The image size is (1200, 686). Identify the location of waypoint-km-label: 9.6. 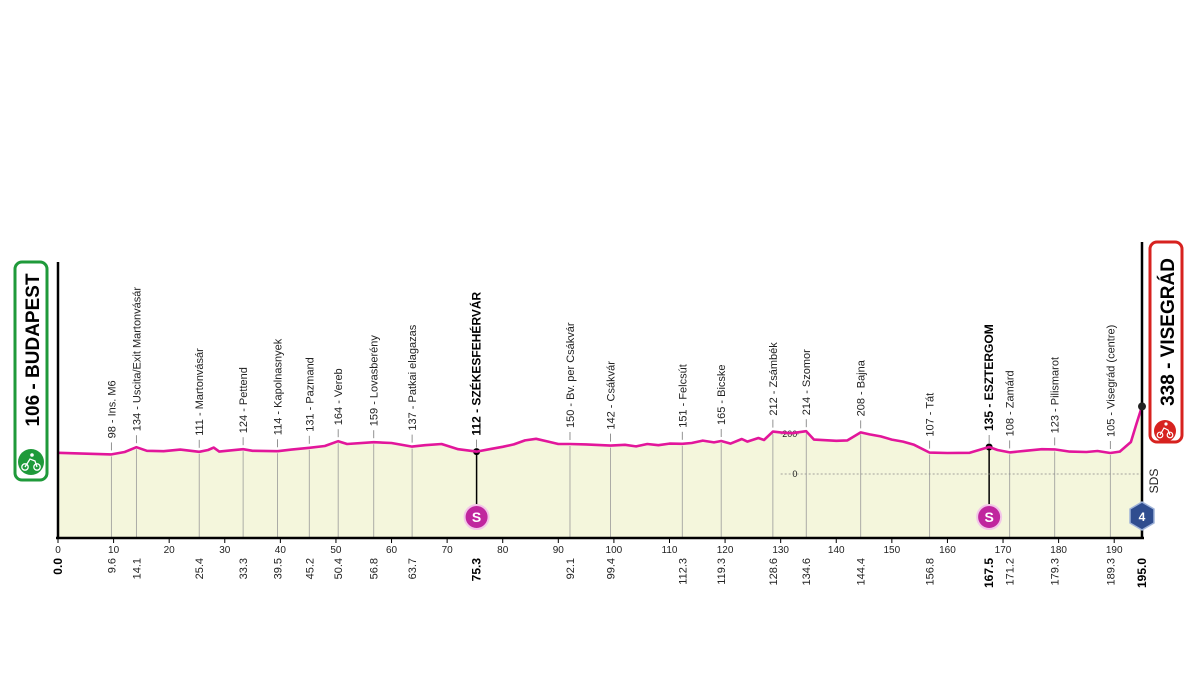
(112, 565).